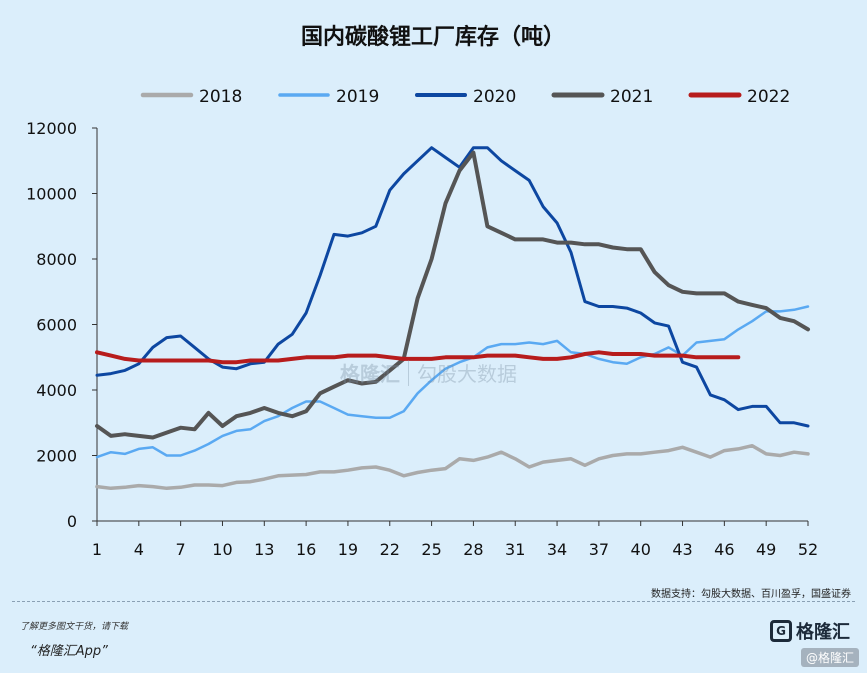 The image size is (867, 673). I want to click on y-tick-label: 6000, so click(56, 325).